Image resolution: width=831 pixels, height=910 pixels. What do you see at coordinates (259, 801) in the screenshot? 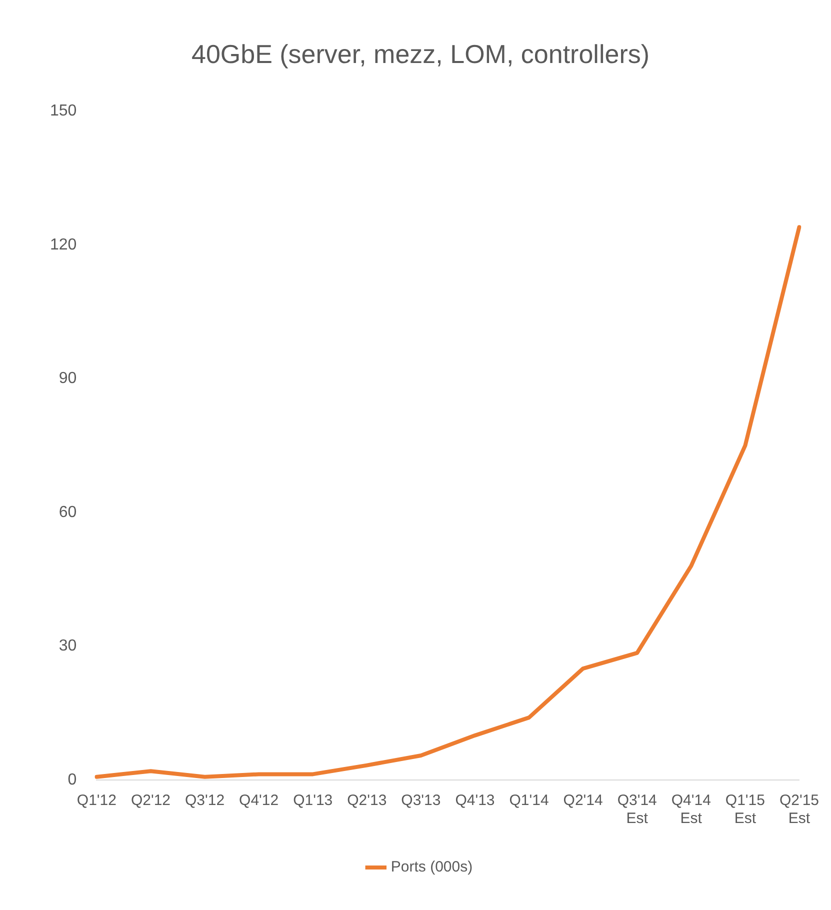
I see `x-tick-label: Q4'12` at bounding box center [259, 801].